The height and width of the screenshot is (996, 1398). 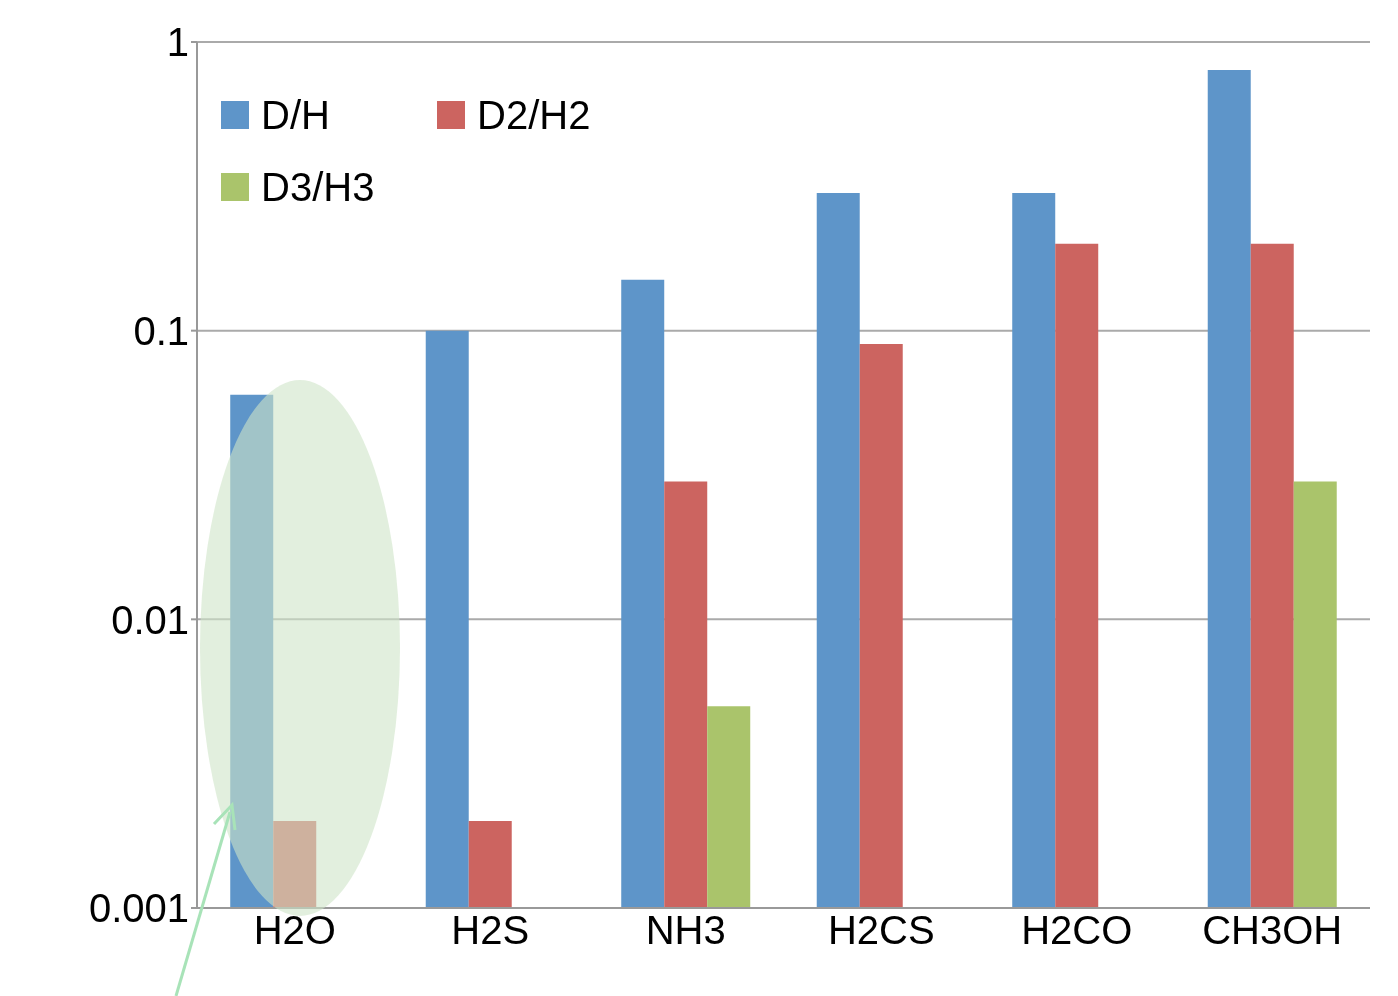 I want to click on x-tick-label: H2CO, so click(x=1077, y=930).